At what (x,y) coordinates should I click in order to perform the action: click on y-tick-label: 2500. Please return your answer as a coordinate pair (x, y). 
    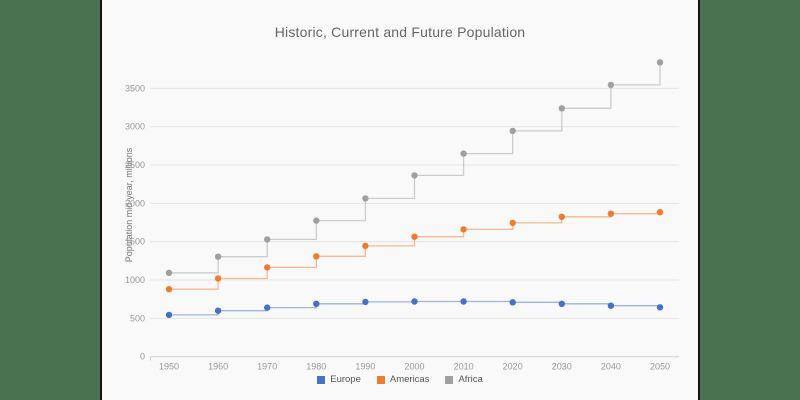
    Looking at the image, I should click on (135, 165).